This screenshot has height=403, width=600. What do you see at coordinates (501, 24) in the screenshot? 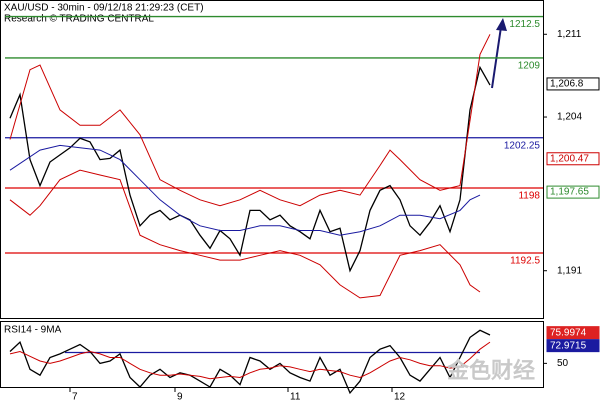
I see `arrow-head` at bounding box center [501, 24].